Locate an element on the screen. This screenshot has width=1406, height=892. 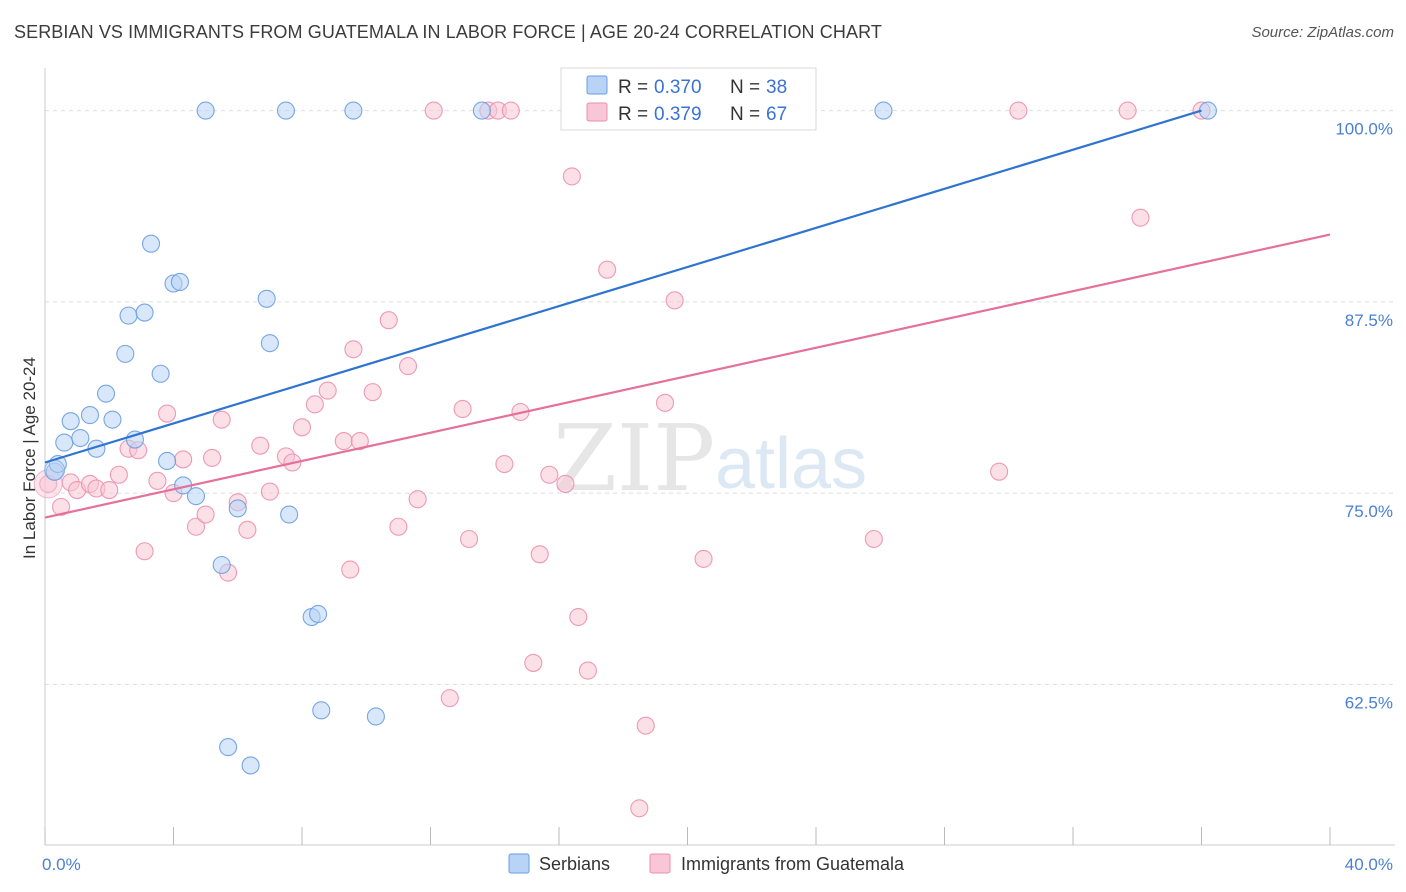
bottom-legend-label-guatemala: Immigrants from Guatemala is located at coordinates (793, 864).